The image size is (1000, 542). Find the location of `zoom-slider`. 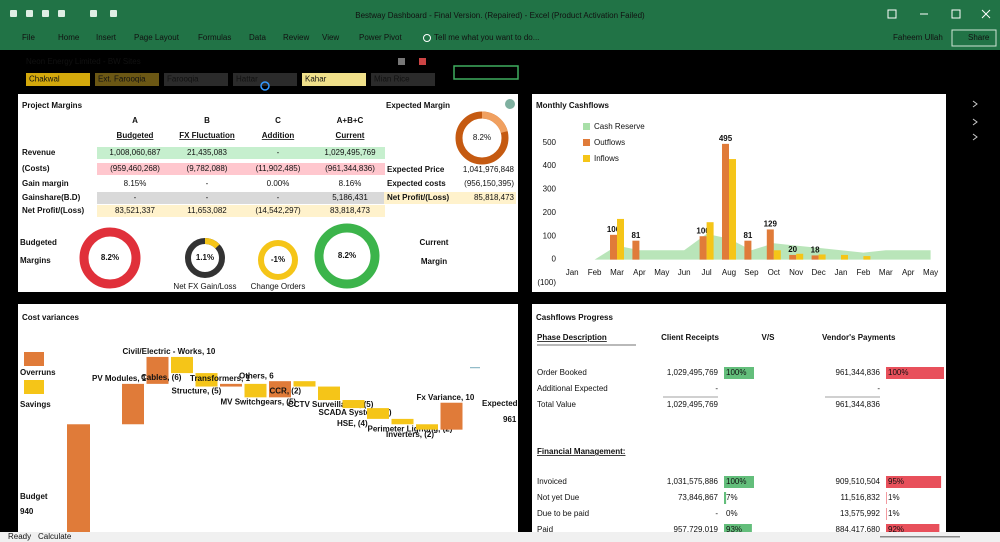

zoom-slider is located at coordinates (920, 537).